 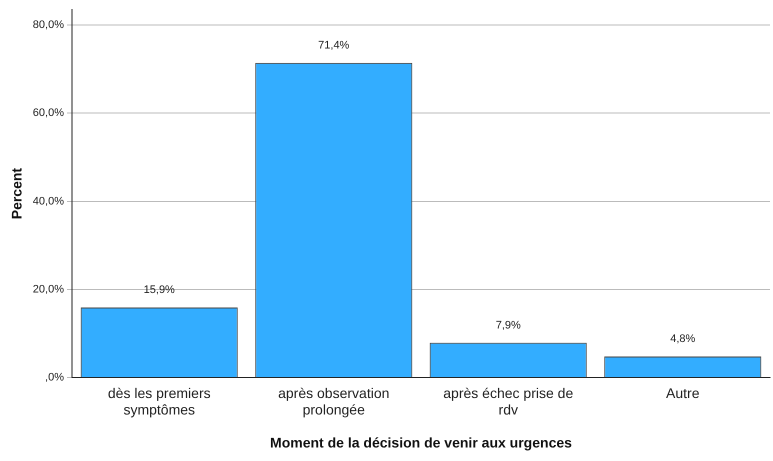 What do you see at coordinates (160, 290) in the screenshot?
I see `data-label: 15,9%` at bounding box center [160, 290].